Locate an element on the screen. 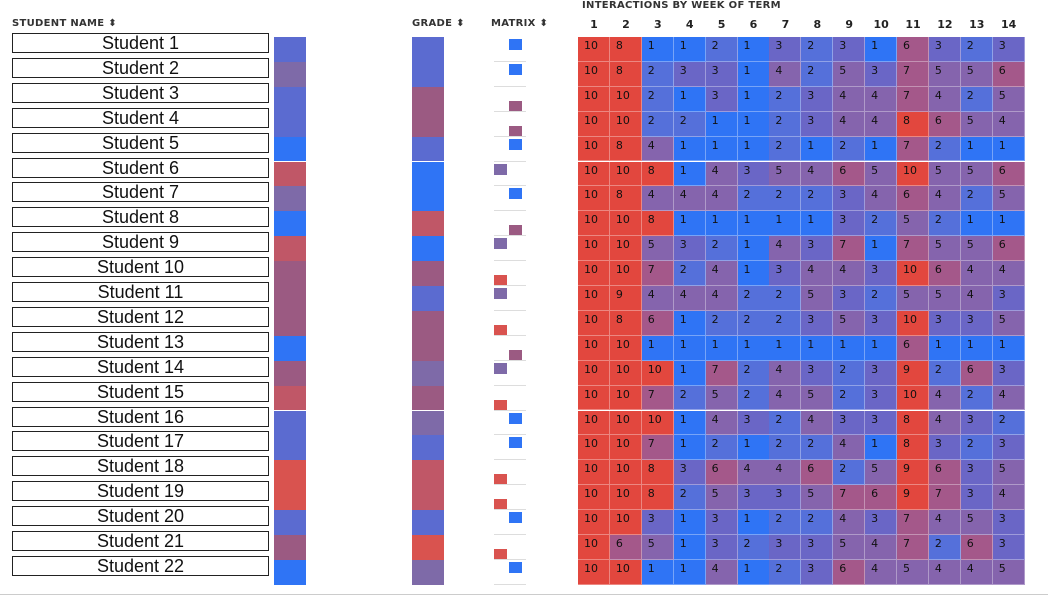 This screenshot has height=610, width=1048. student-name-cell: Student 9 is located at coordinates (140, 242).